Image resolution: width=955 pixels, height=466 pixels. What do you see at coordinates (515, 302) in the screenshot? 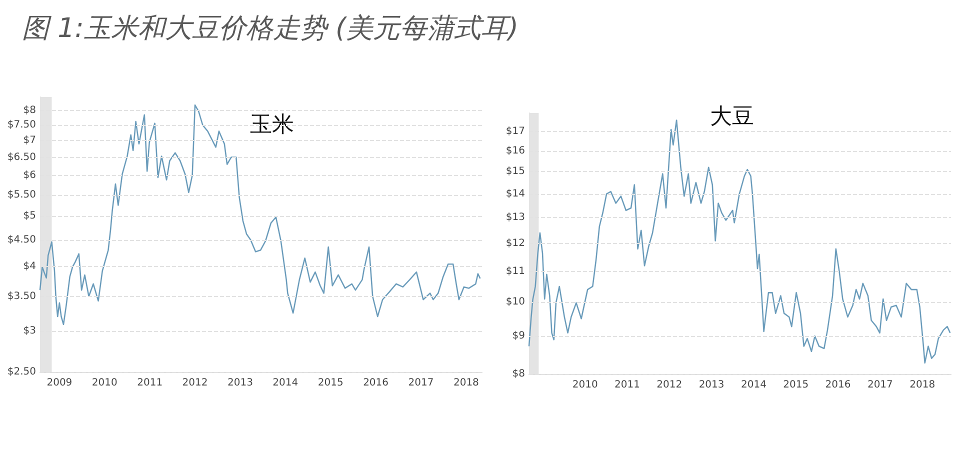
I see `y-tick-label: $10` at bounding box center [515, 302].